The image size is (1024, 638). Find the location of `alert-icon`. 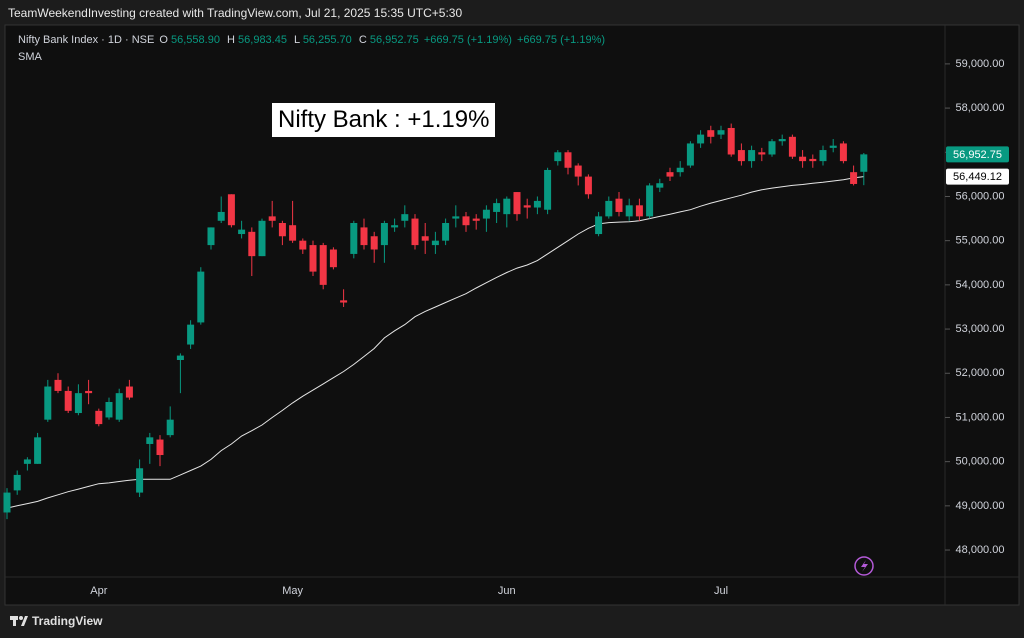

alert-icon is located at coordinates (864, 566).